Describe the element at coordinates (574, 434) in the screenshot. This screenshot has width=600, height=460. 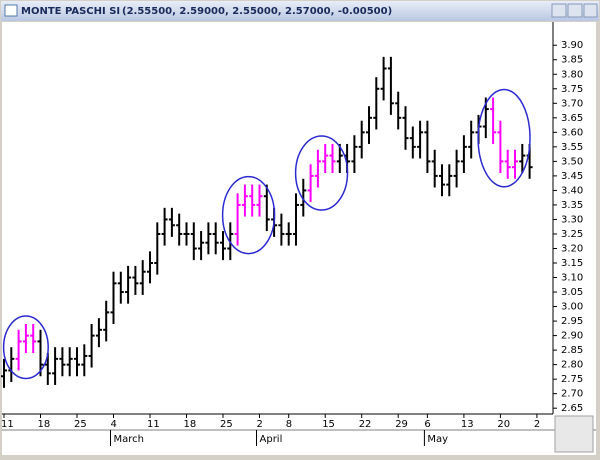
I see `corner-box` at that location.